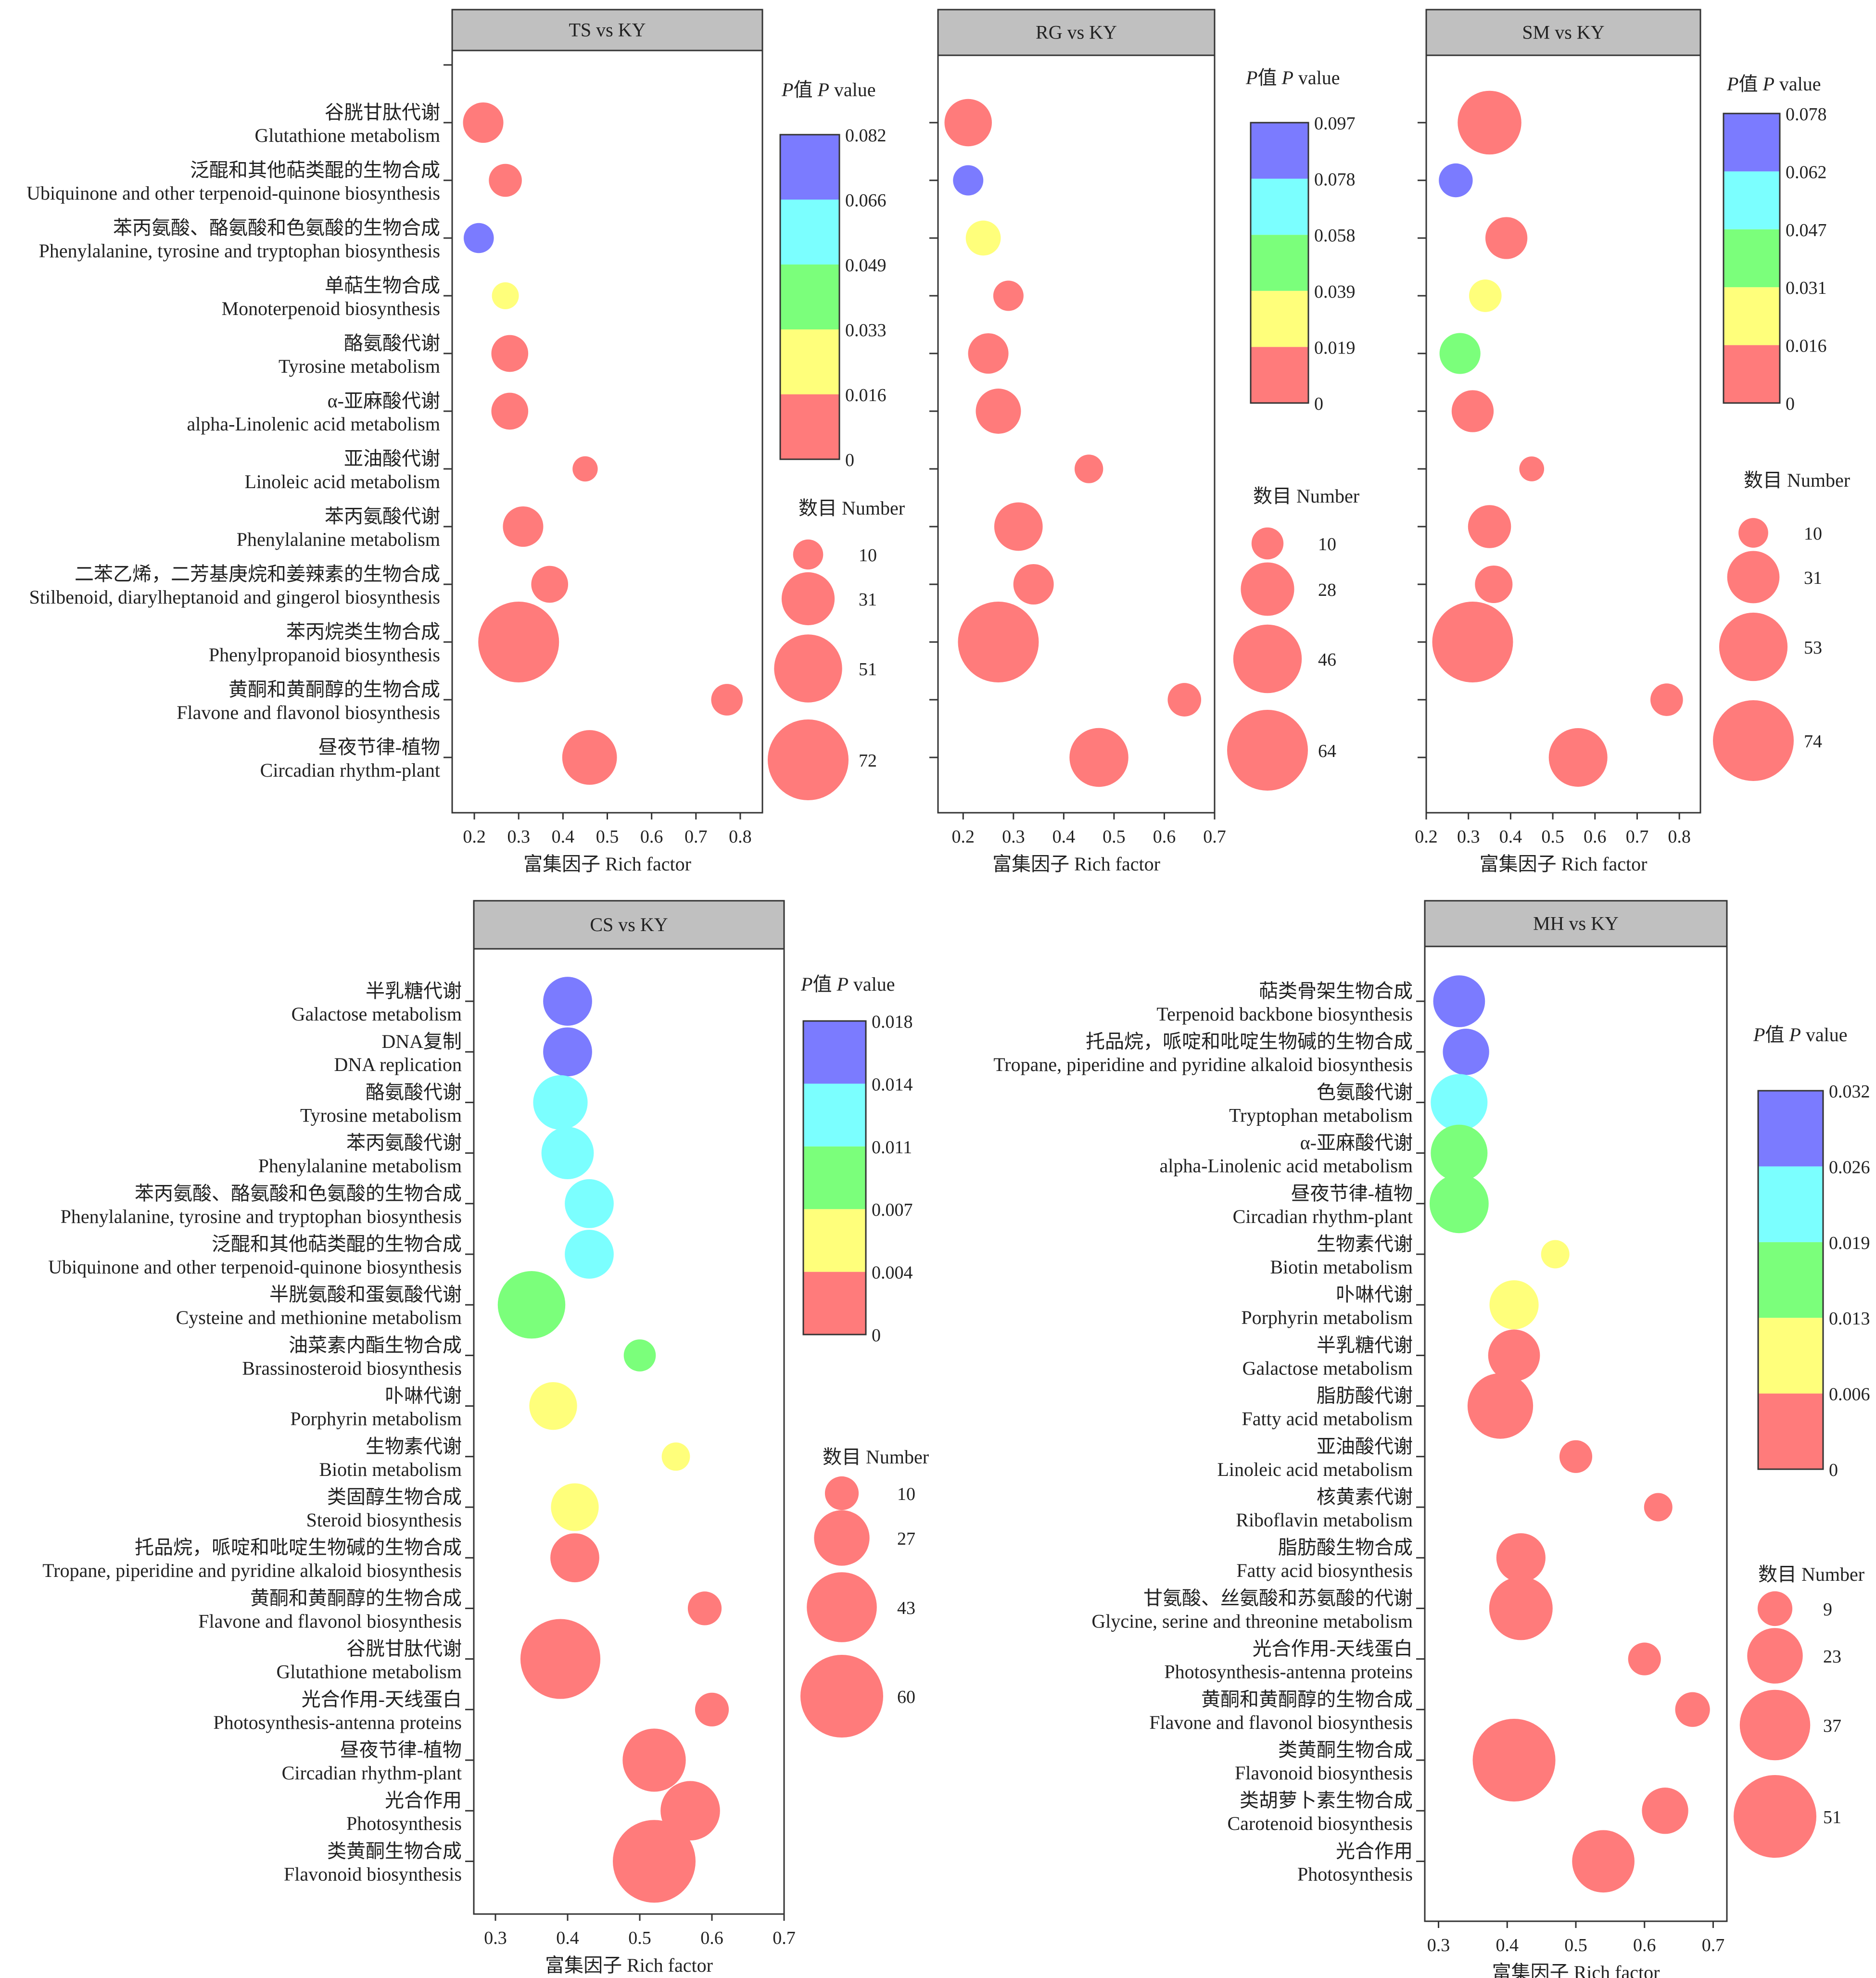 This screenshot has width=1876, height=1978. Describe the element at coordinates (1849, 1243) in the screenshot. I see `pvalue-tick-label: 0.019` at that location.